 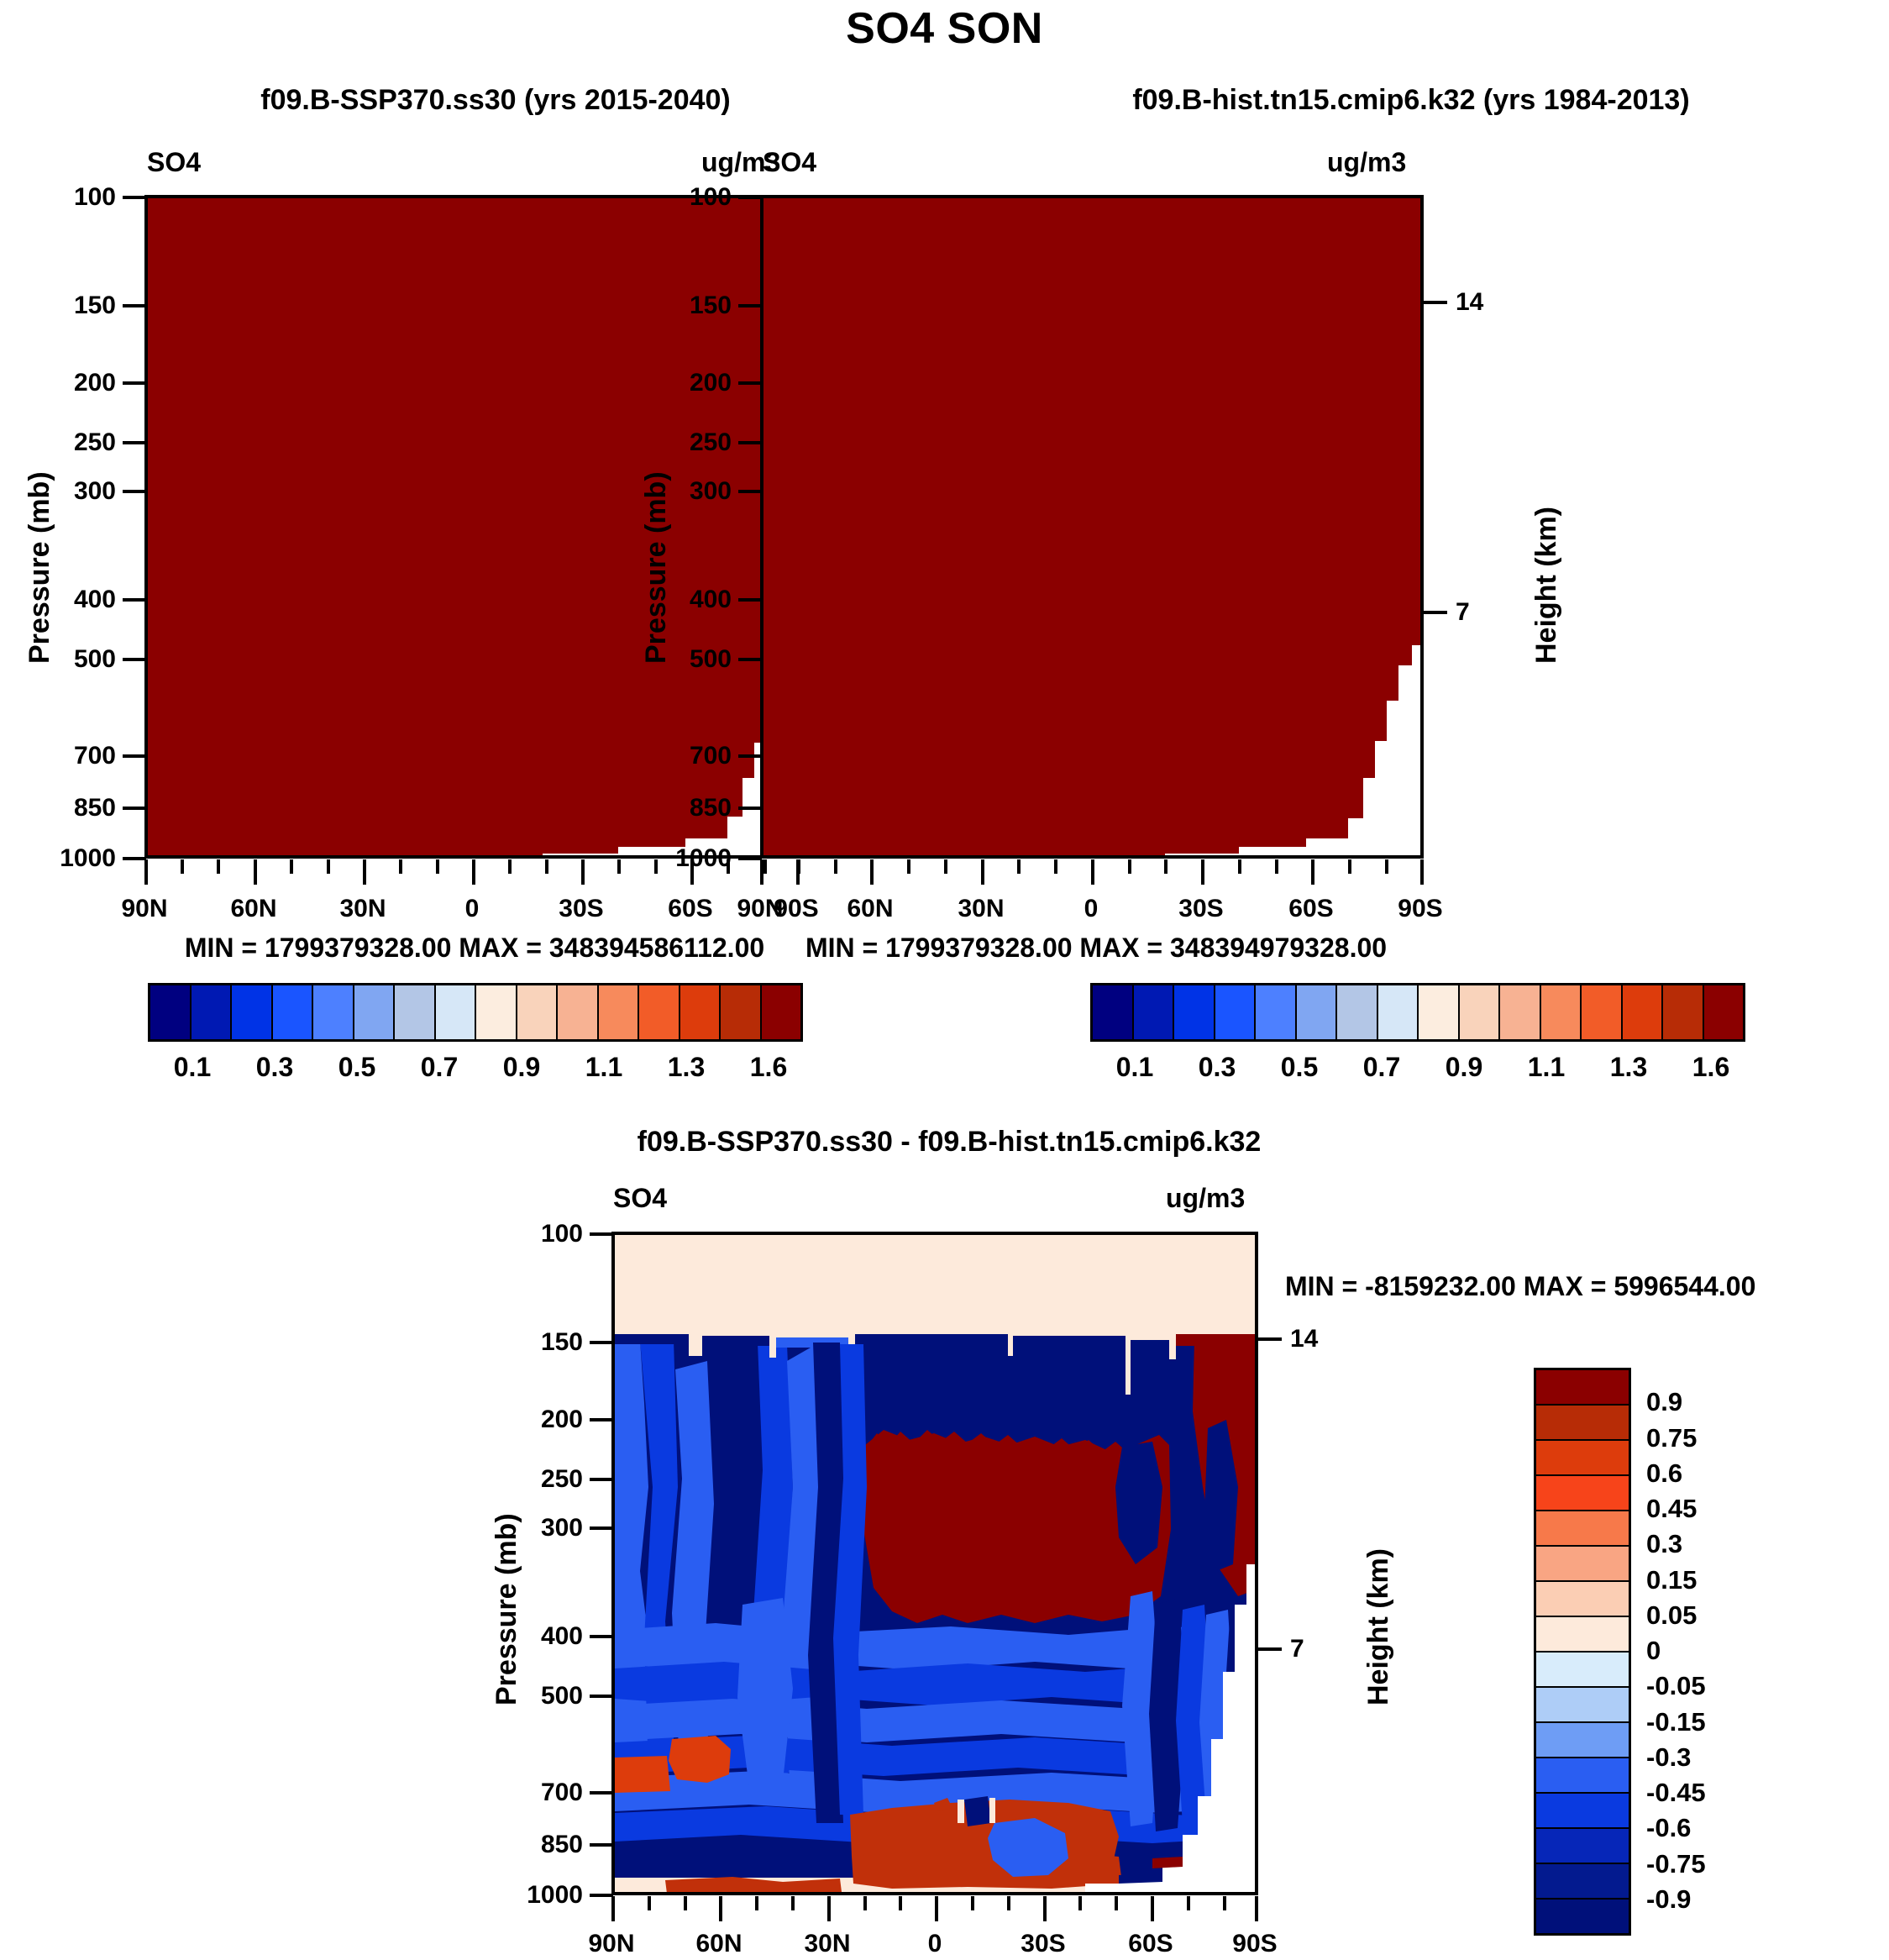 I want to click on right-ytick-850: 850, so click(x=710, y=808).